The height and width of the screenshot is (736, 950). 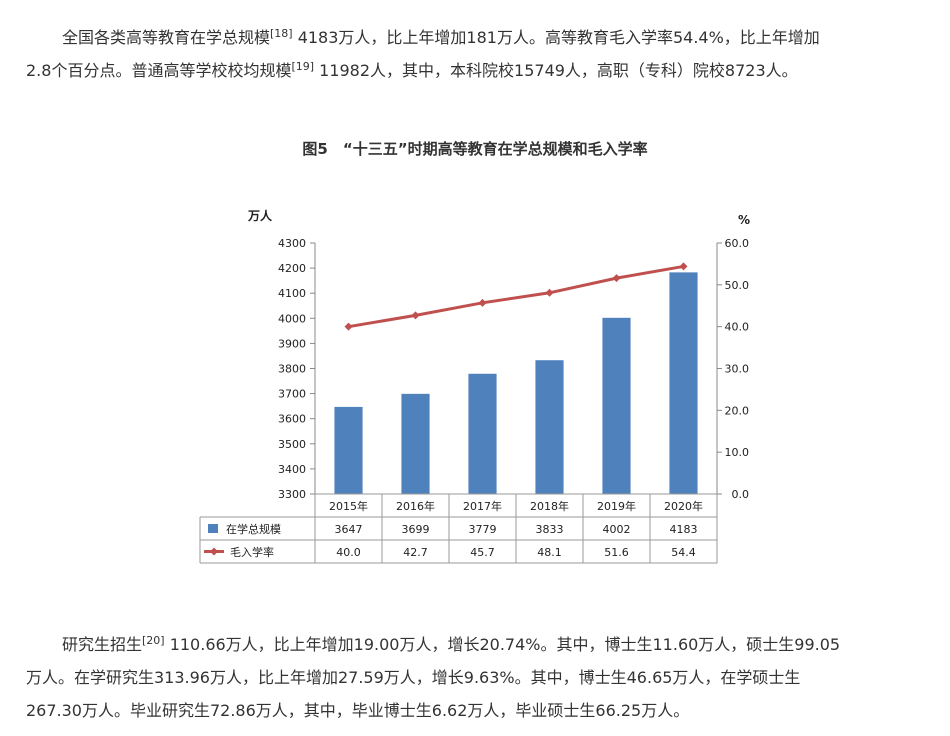 I want to click on footnote-ref-18: [18], so click(x=281, y=33).